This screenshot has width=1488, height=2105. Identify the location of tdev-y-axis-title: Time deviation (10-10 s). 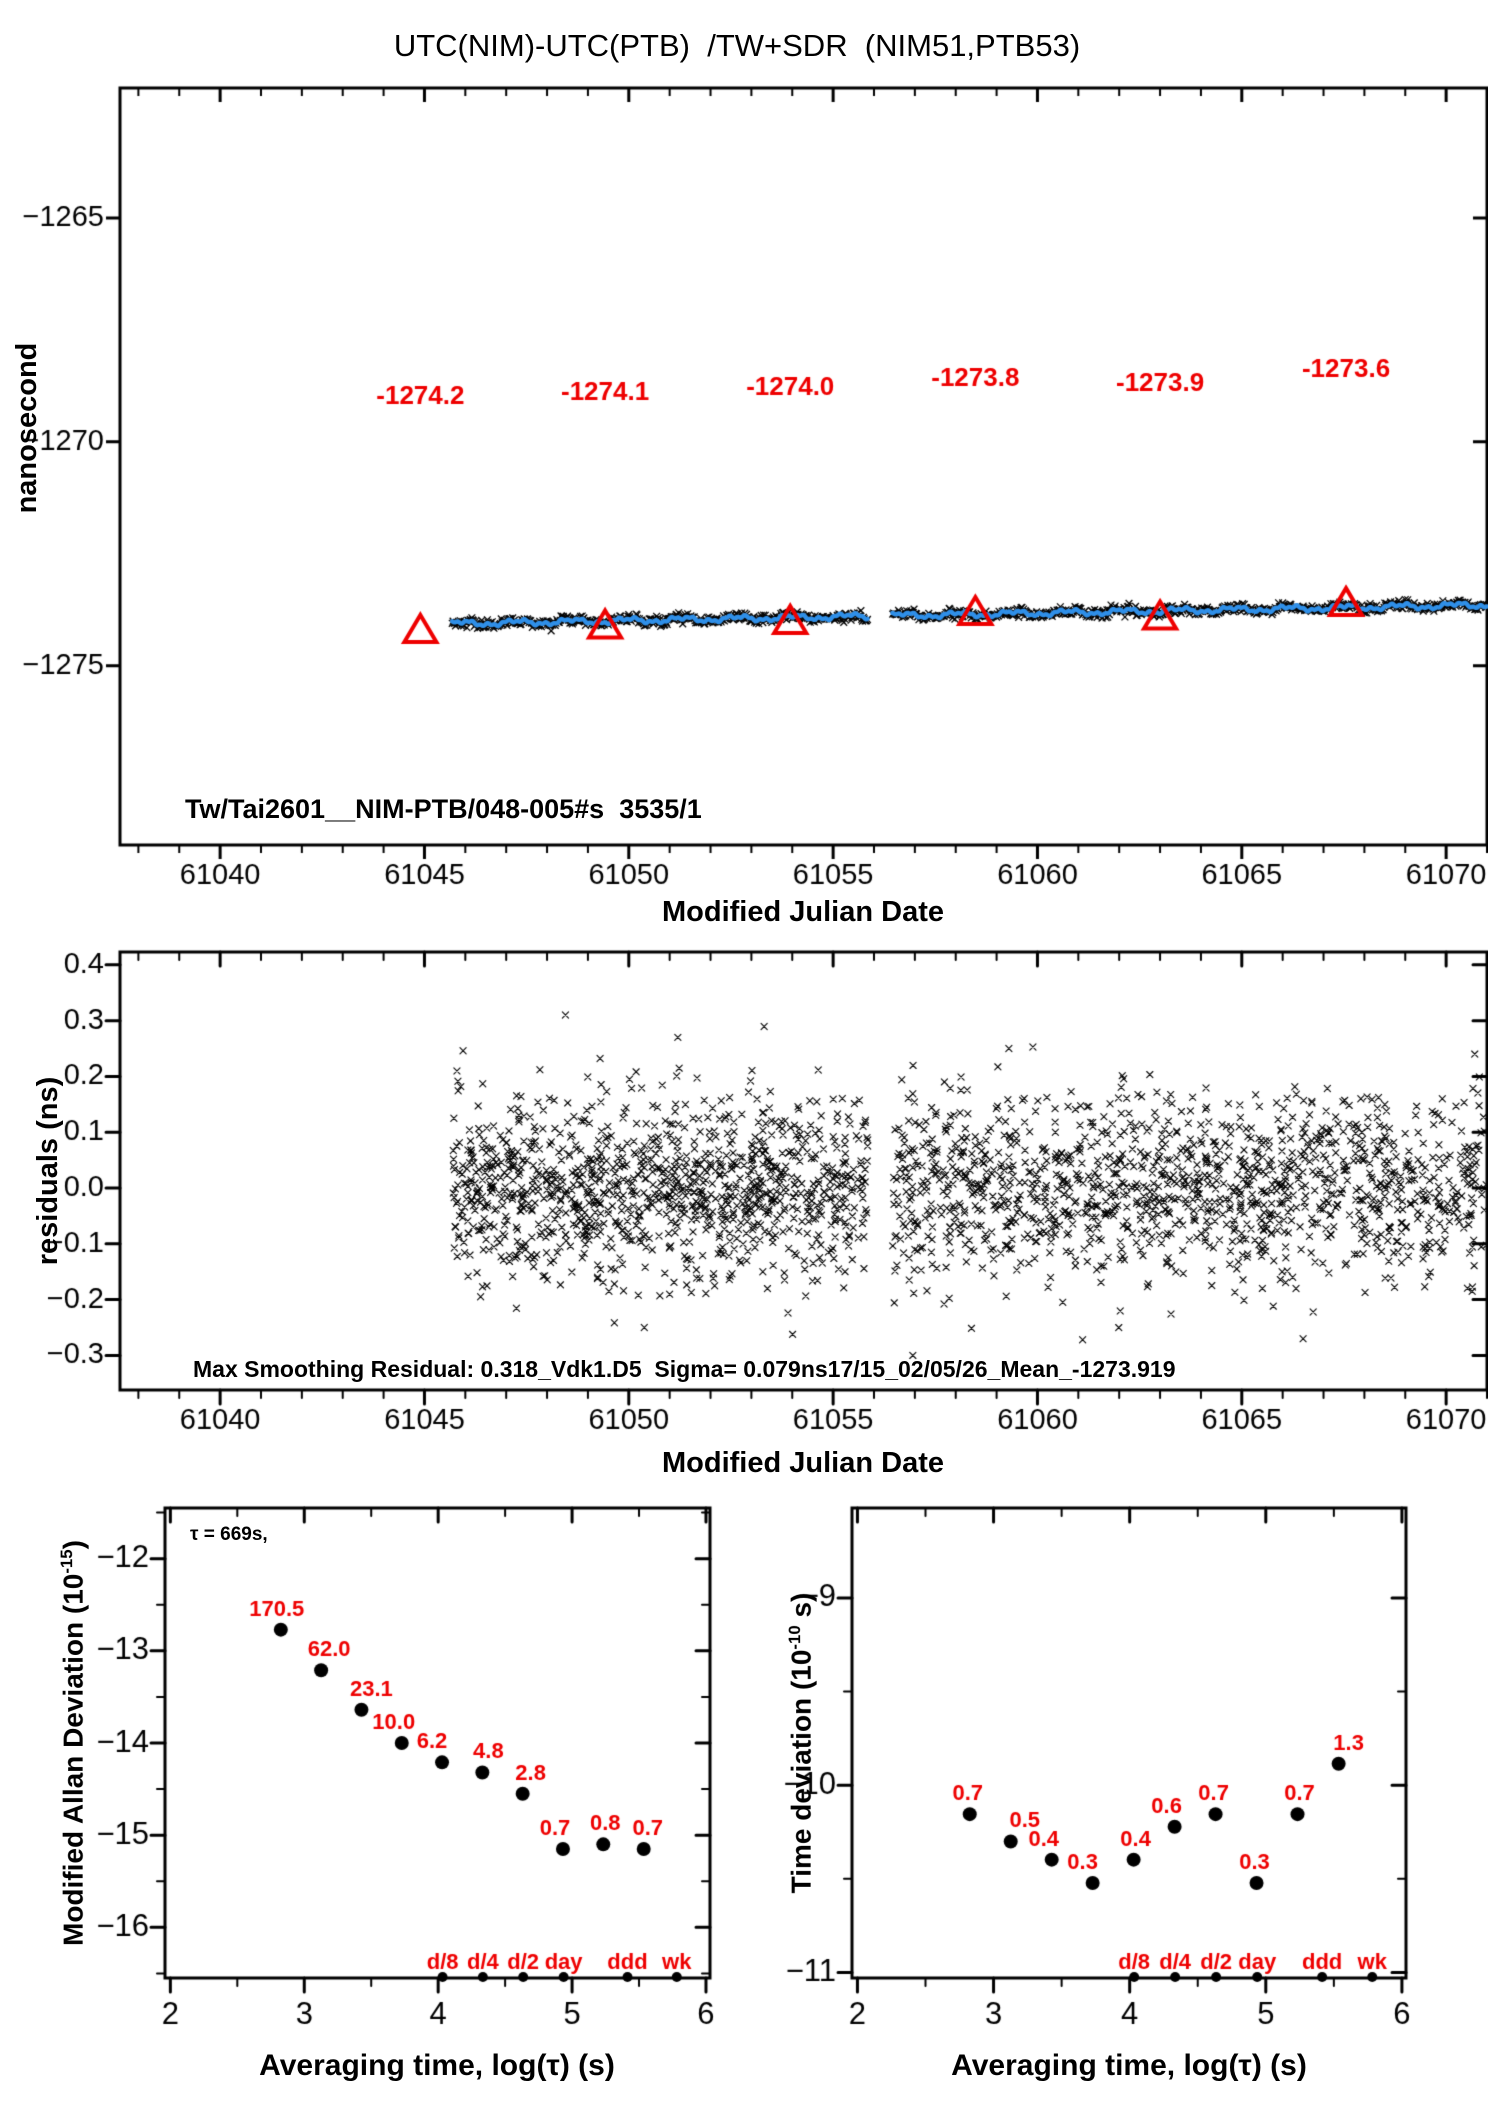
(801, 1743).